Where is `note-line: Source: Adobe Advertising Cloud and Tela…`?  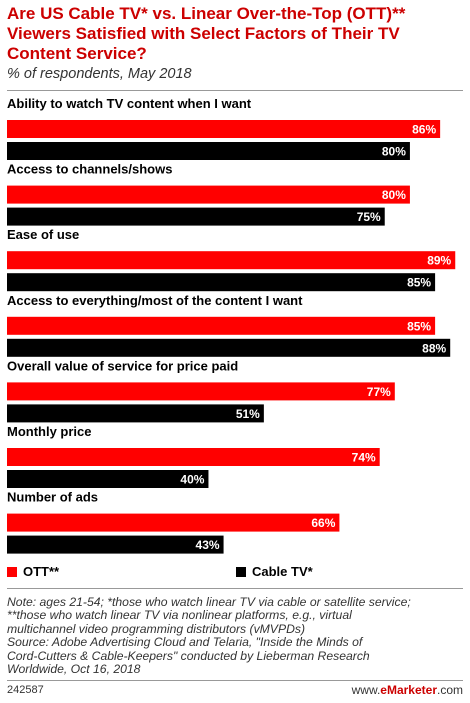 note-line: Source: Adobe Advertising Cloud and Tela… is located at coordinates (185, 642).